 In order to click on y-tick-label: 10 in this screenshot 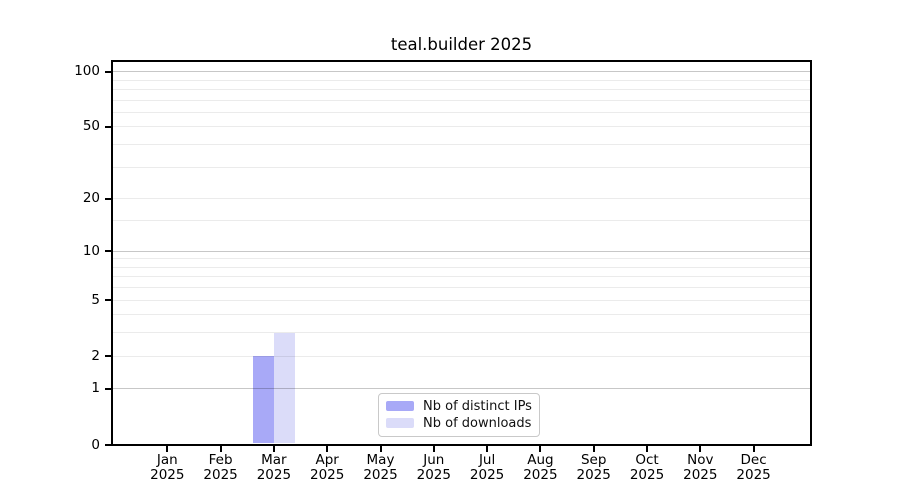, I will do `click(91, 250)`.